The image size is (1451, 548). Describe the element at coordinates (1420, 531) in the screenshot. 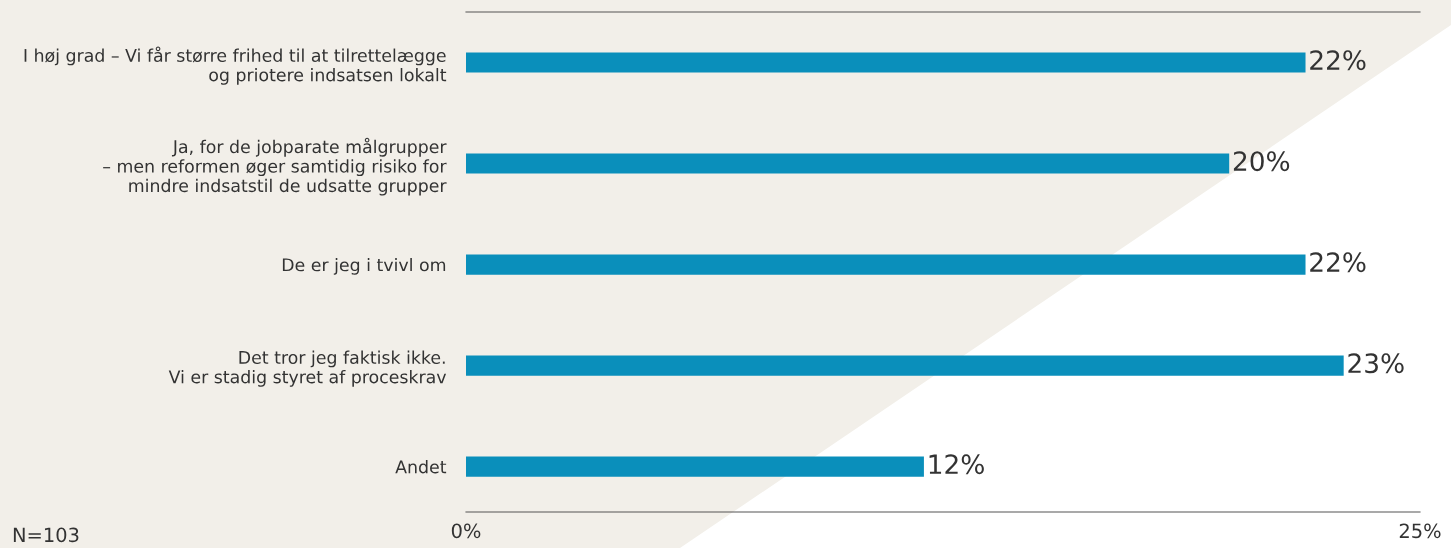

I see `x-tick-label: 25%` at that location.